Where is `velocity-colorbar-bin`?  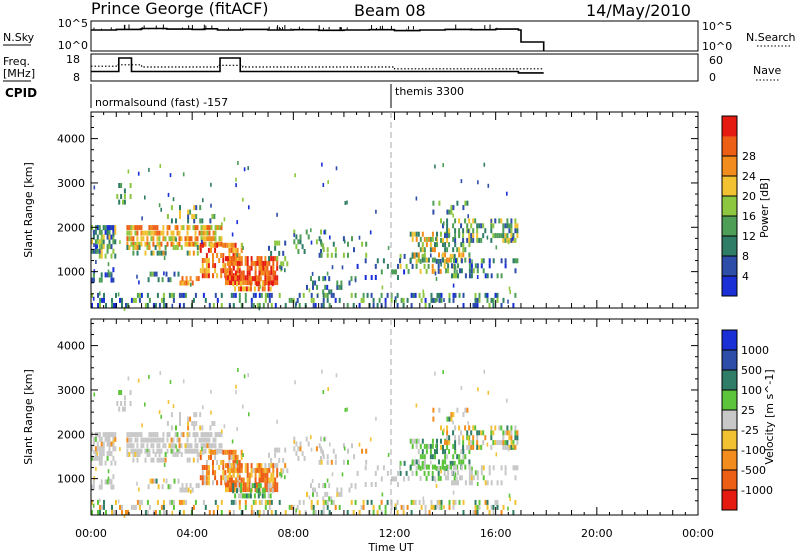
velocity-colorbar-bin is located at coordinates (729, 440).